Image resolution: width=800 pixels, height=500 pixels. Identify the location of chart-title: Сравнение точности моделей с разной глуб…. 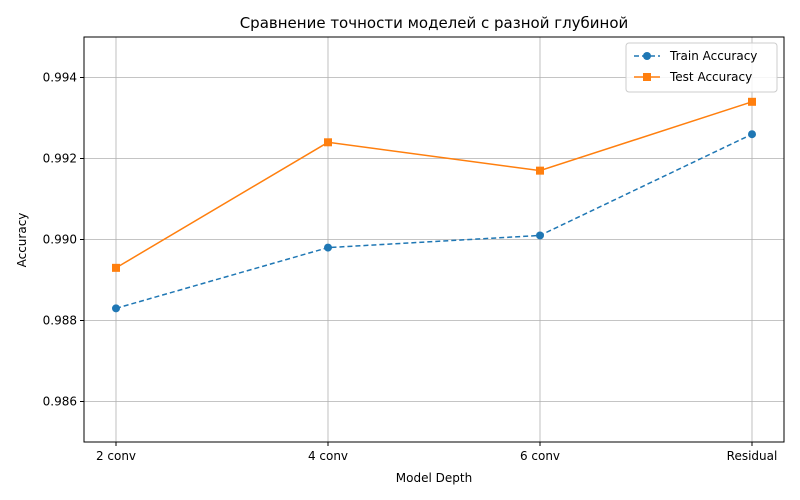
(434, 23).